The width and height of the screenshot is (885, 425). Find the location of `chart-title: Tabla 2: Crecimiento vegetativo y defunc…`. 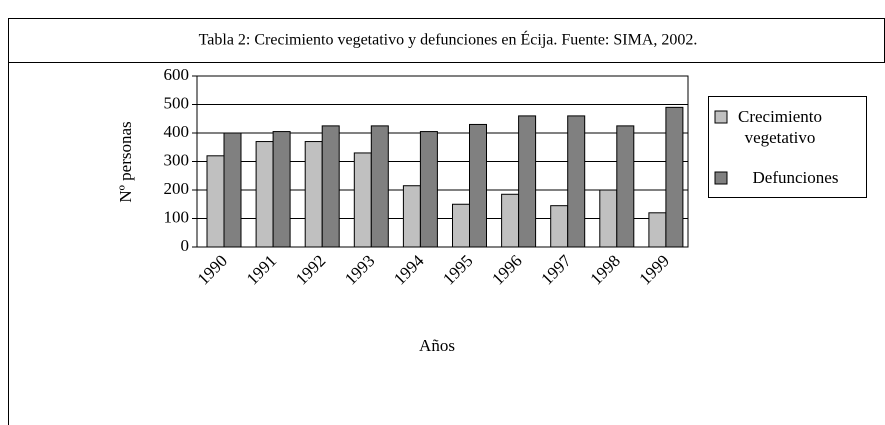

chart-title: Tabla 2: Crecimiento vegetativo y defunc… is located at coordinates (448, 39).